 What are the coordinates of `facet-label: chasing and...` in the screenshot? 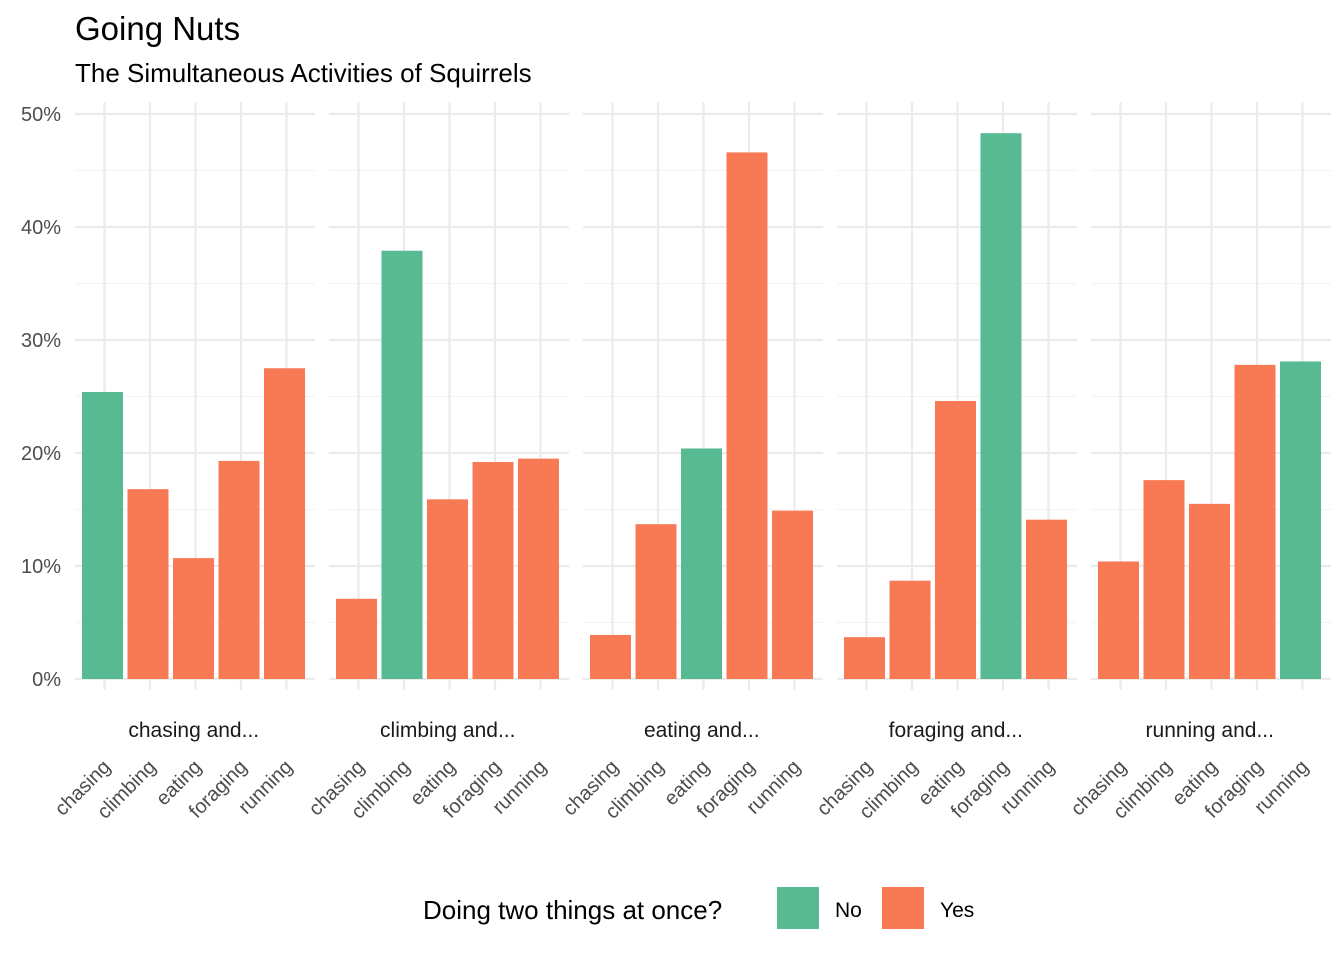 It's located at (193, 730).